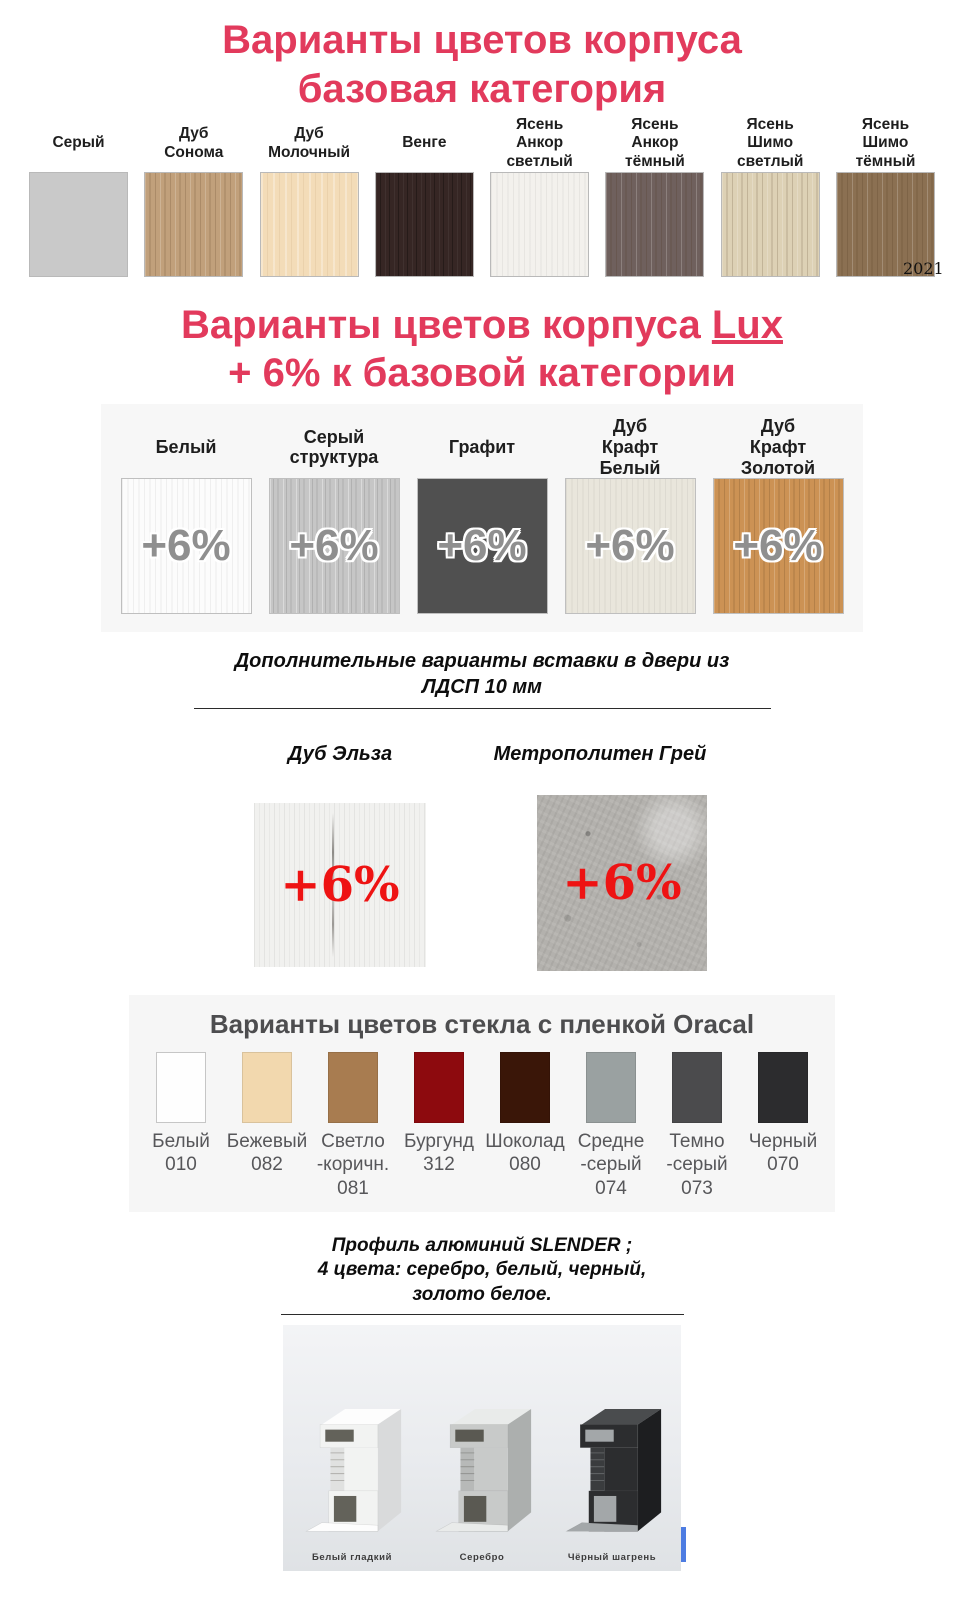 This screenshot has width=964, height=1600. Describe the element at coordinates (309, 143) in the screenshot. I see `swatch-label: Дуб Молочный` at that location.